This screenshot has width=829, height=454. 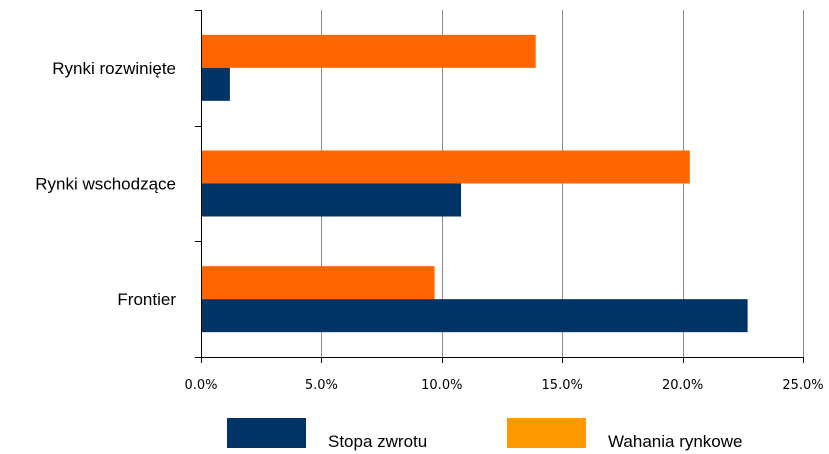 I want to click on category-label: Rynki rozwinięte, so click(x=114, y=68).